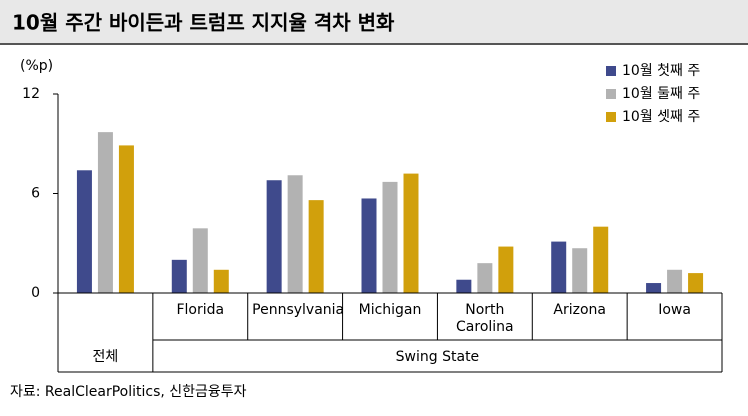  I want to click on y-tick-label: 12, so click(31, 94).